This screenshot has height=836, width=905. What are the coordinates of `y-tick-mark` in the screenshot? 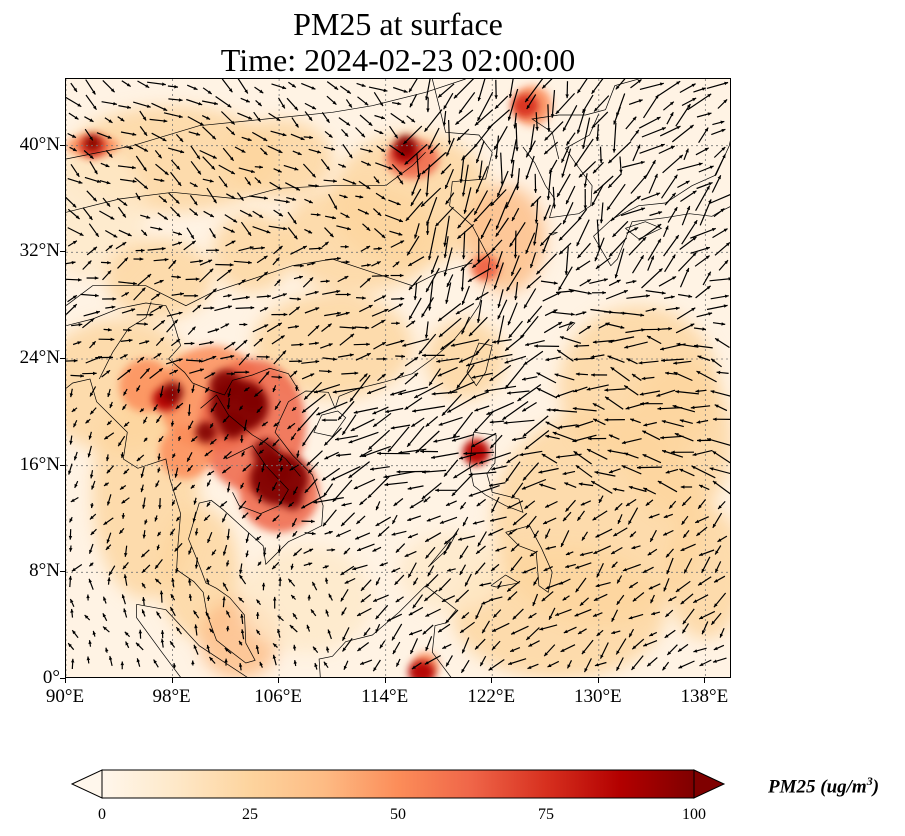 It's located at (62, 465).